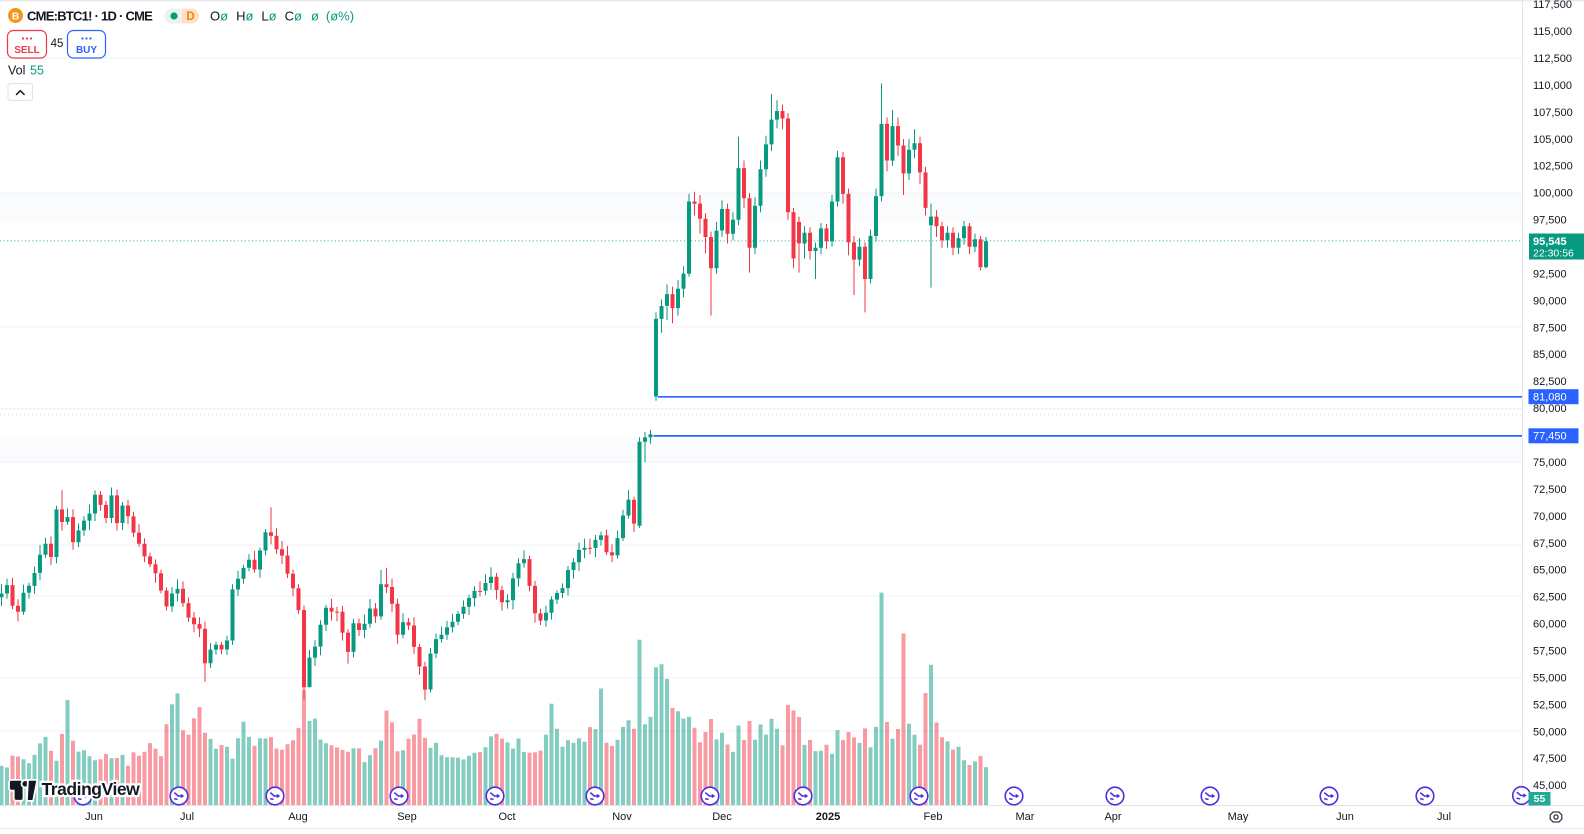 This screenshot has height=834, width=1584. Describe the element at coordinates (1550, 463) in the screenshot. I see `svg-text: 75,000` at that location.